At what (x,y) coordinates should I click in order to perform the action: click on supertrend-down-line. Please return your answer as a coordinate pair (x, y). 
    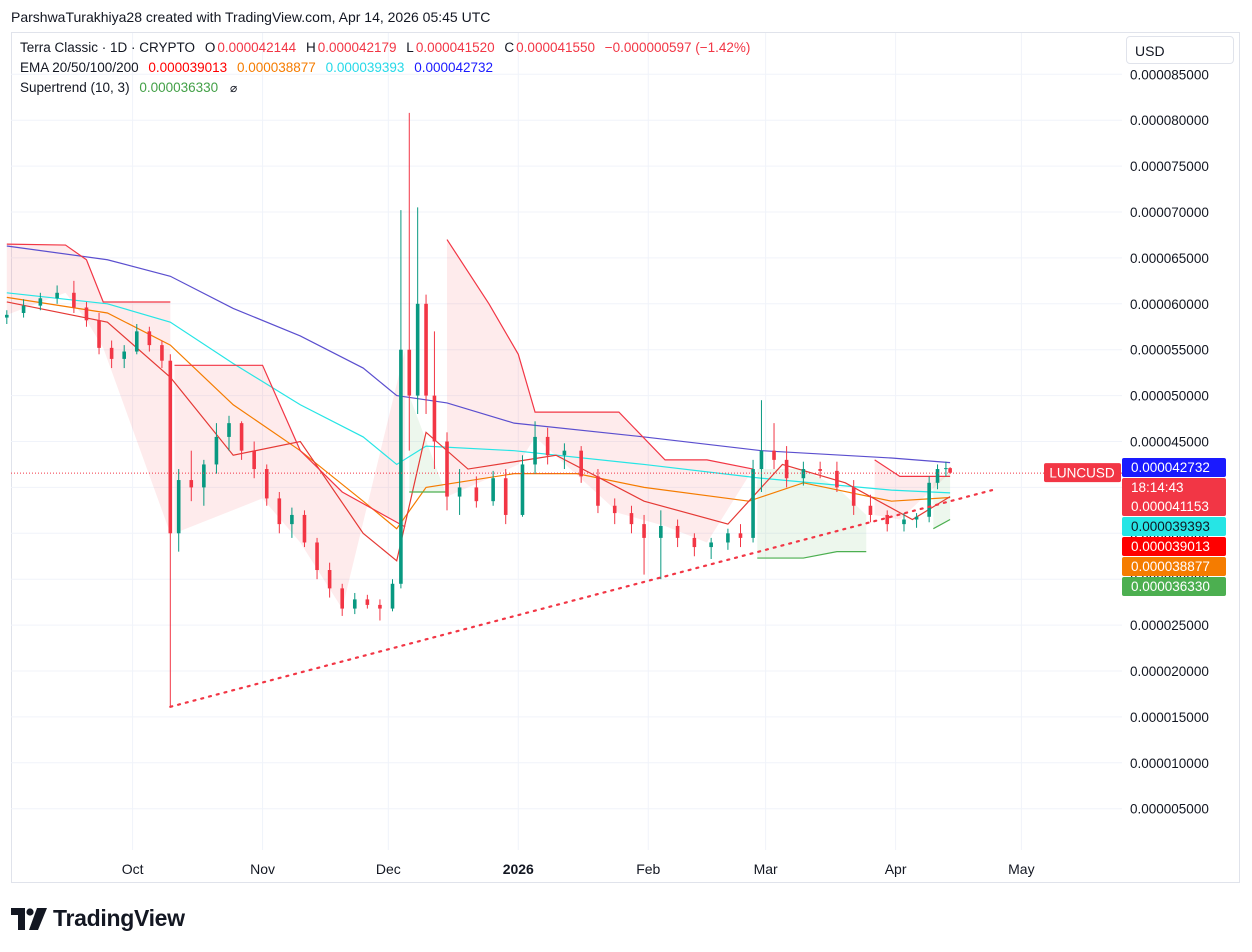
    Looking at the image, I should click on (600, 354).